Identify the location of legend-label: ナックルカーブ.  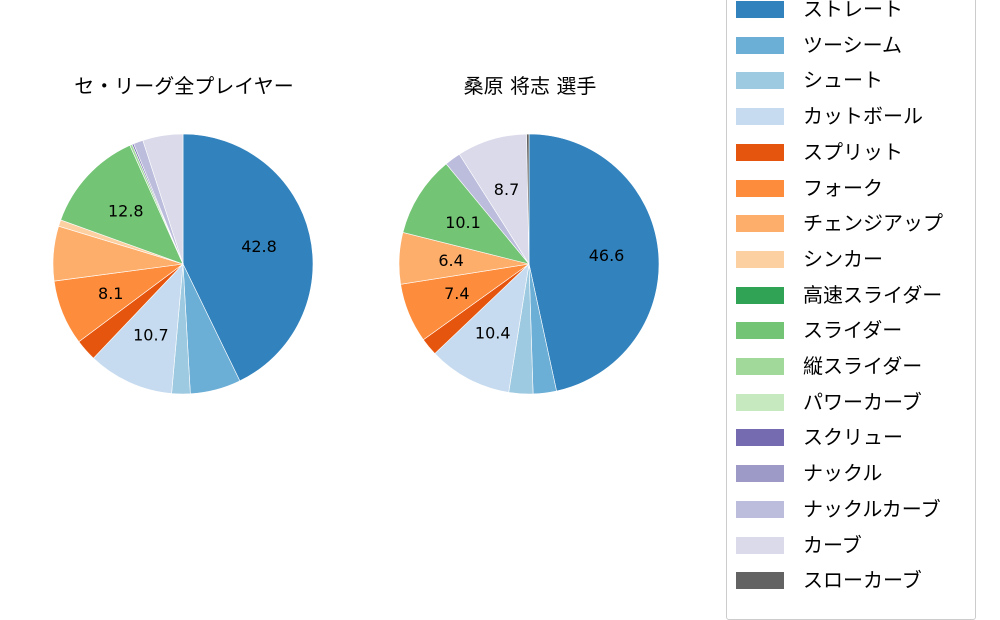
(872, 508).